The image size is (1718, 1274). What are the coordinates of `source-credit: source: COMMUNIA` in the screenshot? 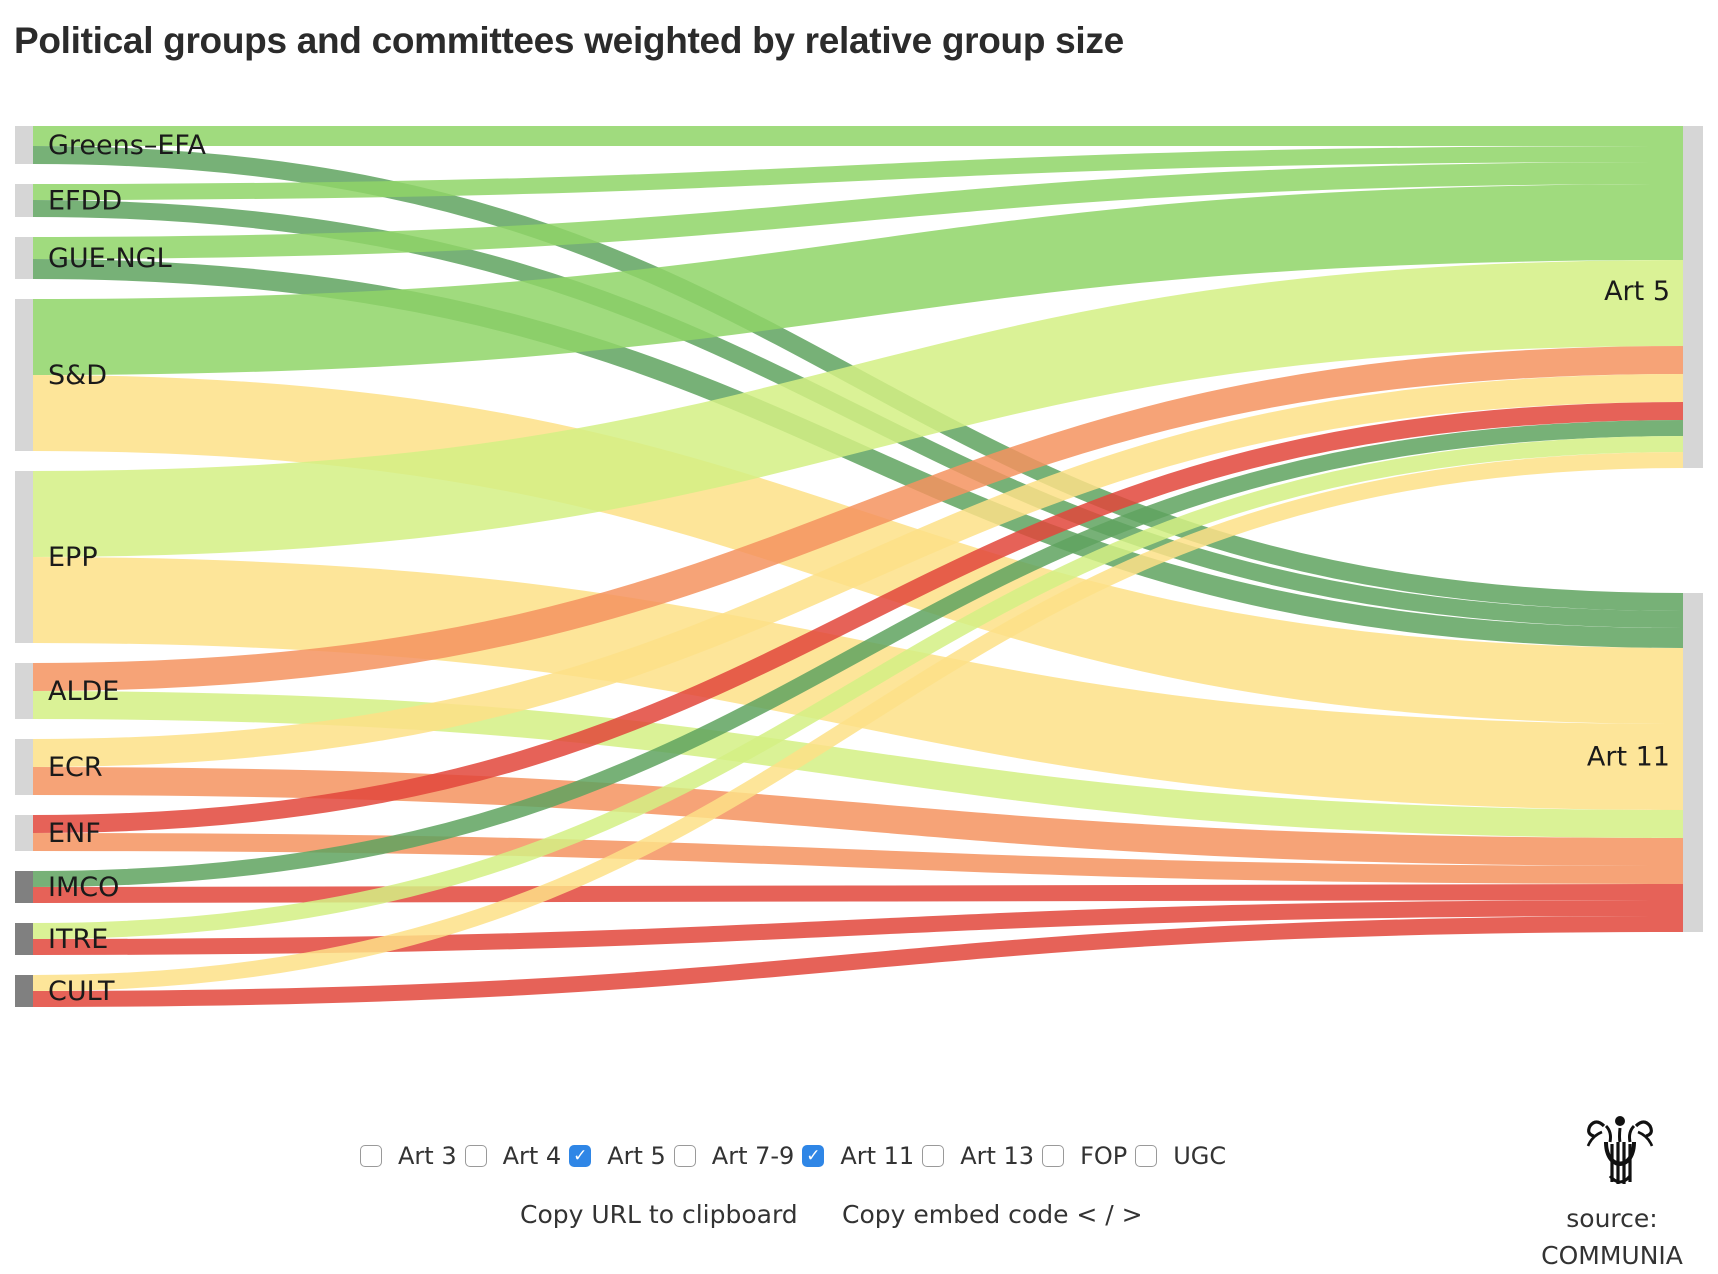 It's located at (1612, 1194).